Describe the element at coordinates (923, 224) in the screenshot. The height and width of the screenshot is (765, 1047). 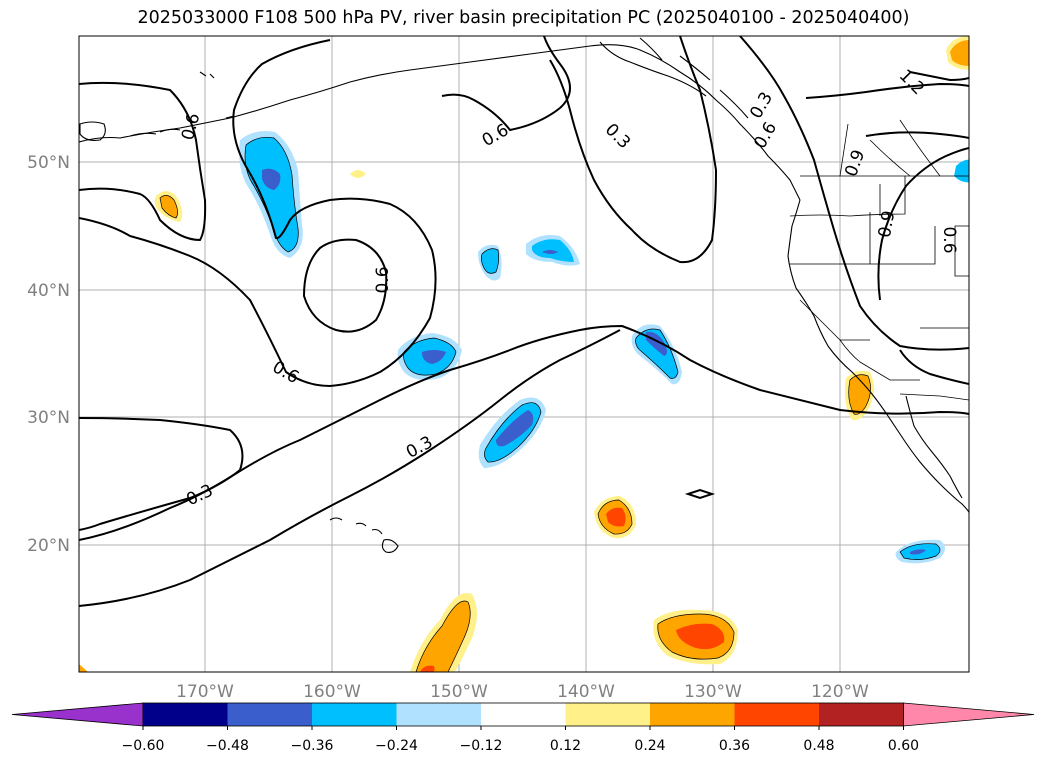
I see `pv-contour-06-east` at that location.